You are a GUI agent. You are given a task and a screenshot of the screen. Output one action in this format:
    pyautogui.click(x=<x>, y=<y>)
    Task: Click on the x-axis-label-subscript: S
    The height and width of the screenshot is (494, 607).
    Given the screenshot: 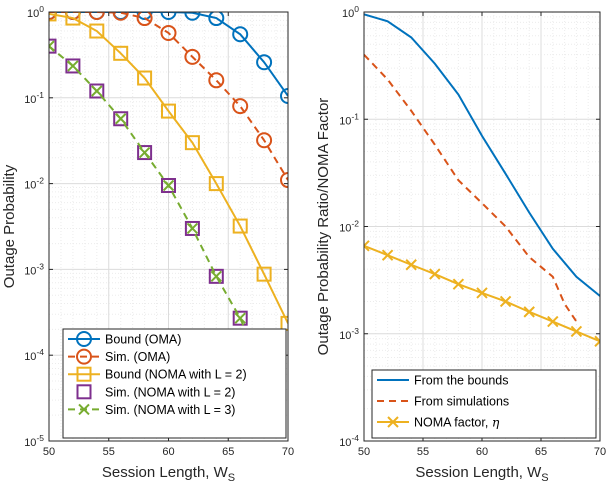 What is the action you would take?
    pyautogui.click(x=231, y=478)
    